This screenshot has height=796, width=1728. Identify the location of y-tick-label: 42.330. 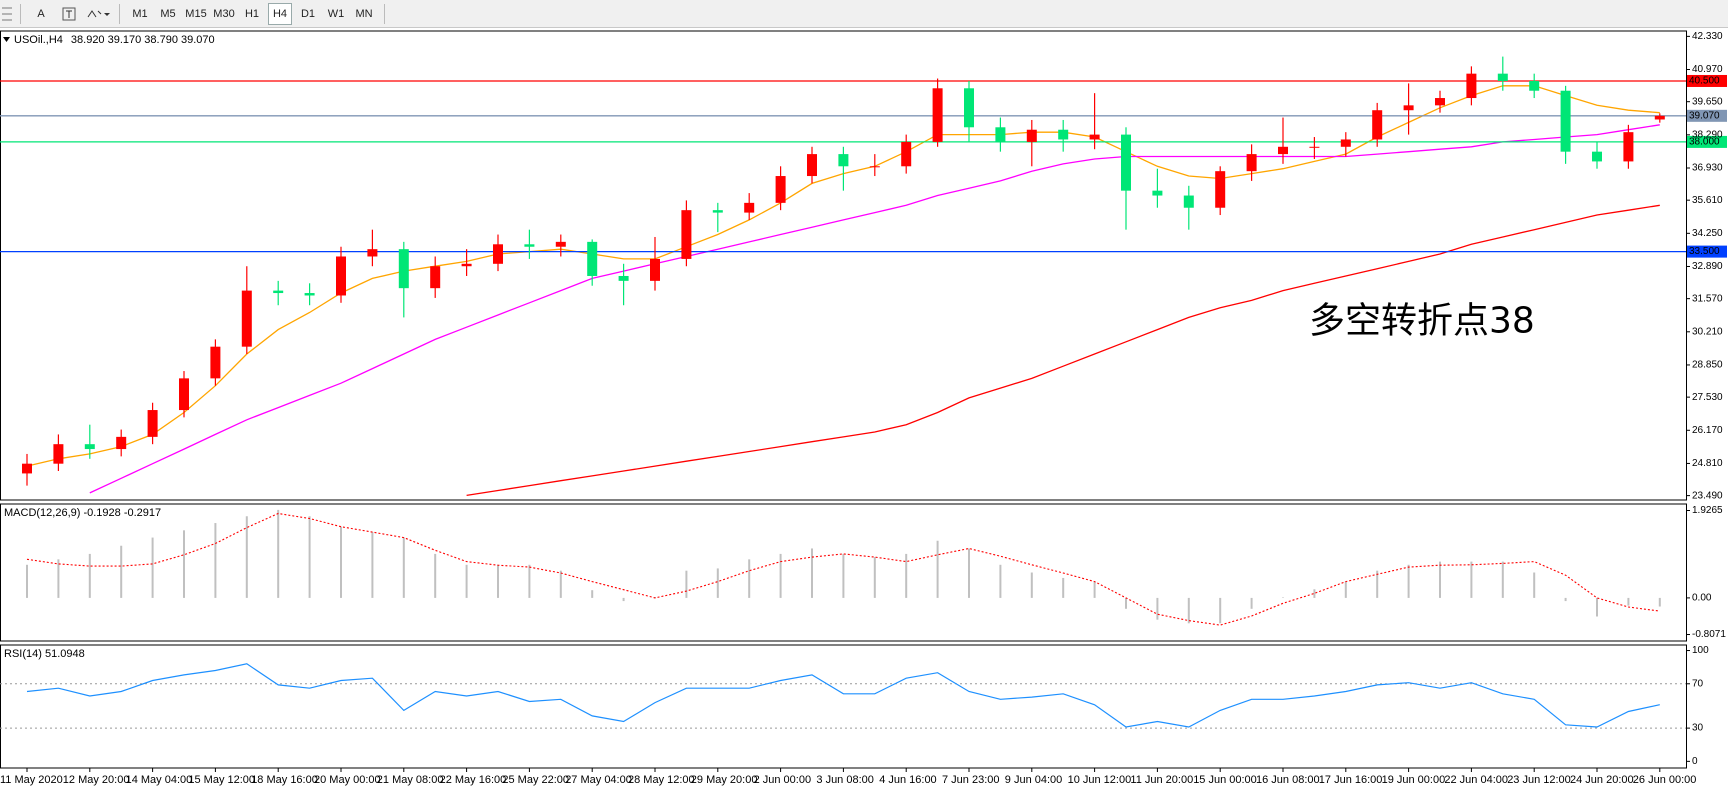
(1707, 36).